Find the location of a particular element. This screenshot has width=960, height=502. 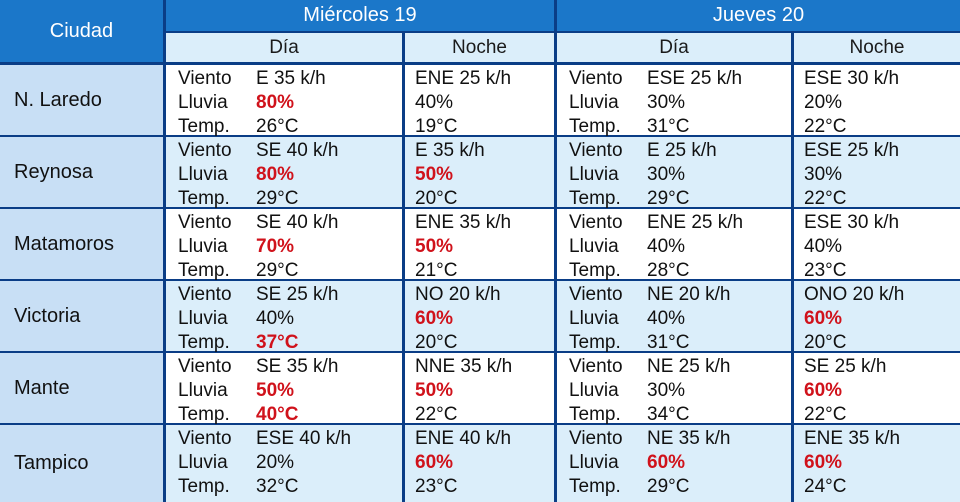

forecast-cell: Viento SE 35 k/h Lluvia 50% Temp. 40°C is located at coordinates (284, 389).